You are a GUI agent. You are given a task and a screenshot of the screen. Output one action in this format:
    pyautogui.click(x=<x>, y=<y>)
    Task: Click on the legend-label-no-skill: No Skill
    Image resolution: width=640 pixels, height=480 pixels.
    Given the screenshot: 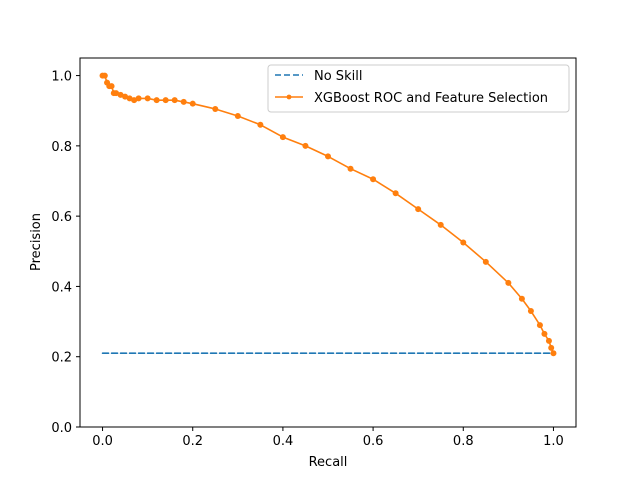 What is the action you would take?
    pyautogui.click(x=338, y=76)
    